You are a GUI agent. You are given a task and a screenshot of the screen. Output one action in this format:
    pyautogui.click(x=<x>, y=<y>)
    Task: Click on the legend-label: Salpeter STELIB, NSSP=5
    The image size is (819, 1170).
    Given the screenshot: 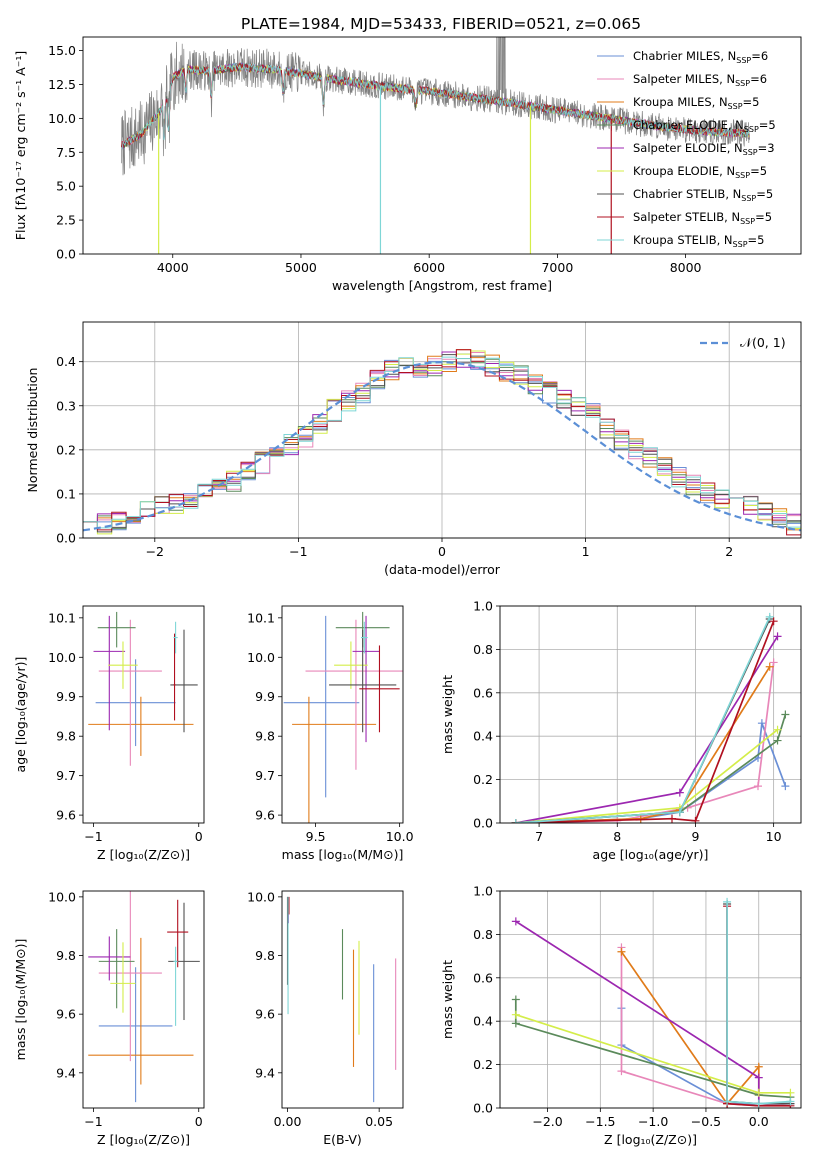 What is the action you would take?
    pyautogui.click(x=702, y=218)
    